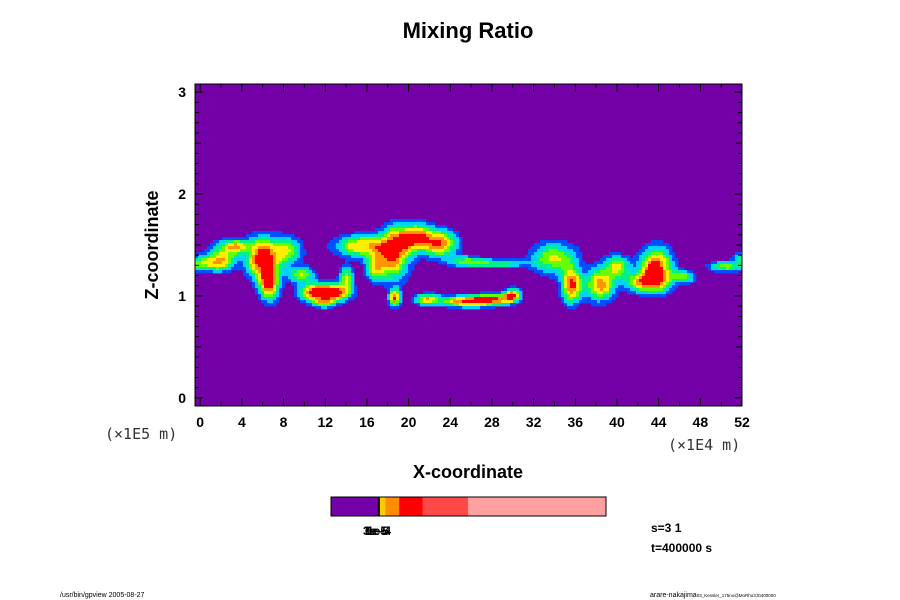 The image size is (900, 600). I want to click on x-tick-label: 20, so click(409, 422).